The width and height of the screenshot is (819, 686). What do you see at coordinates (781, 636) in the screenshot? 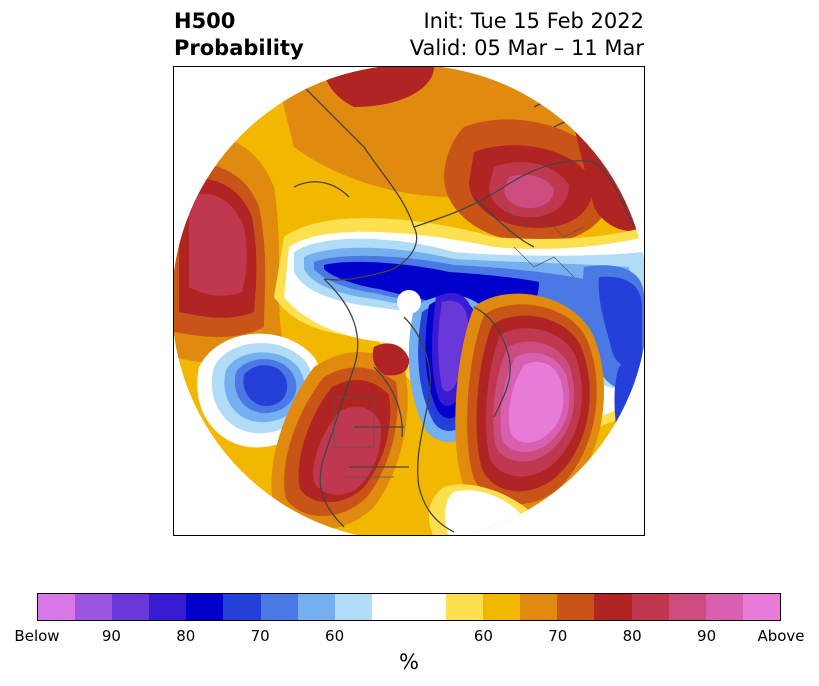
I see `colorbar-tick-label: Above` at bounding box center [781, 636].